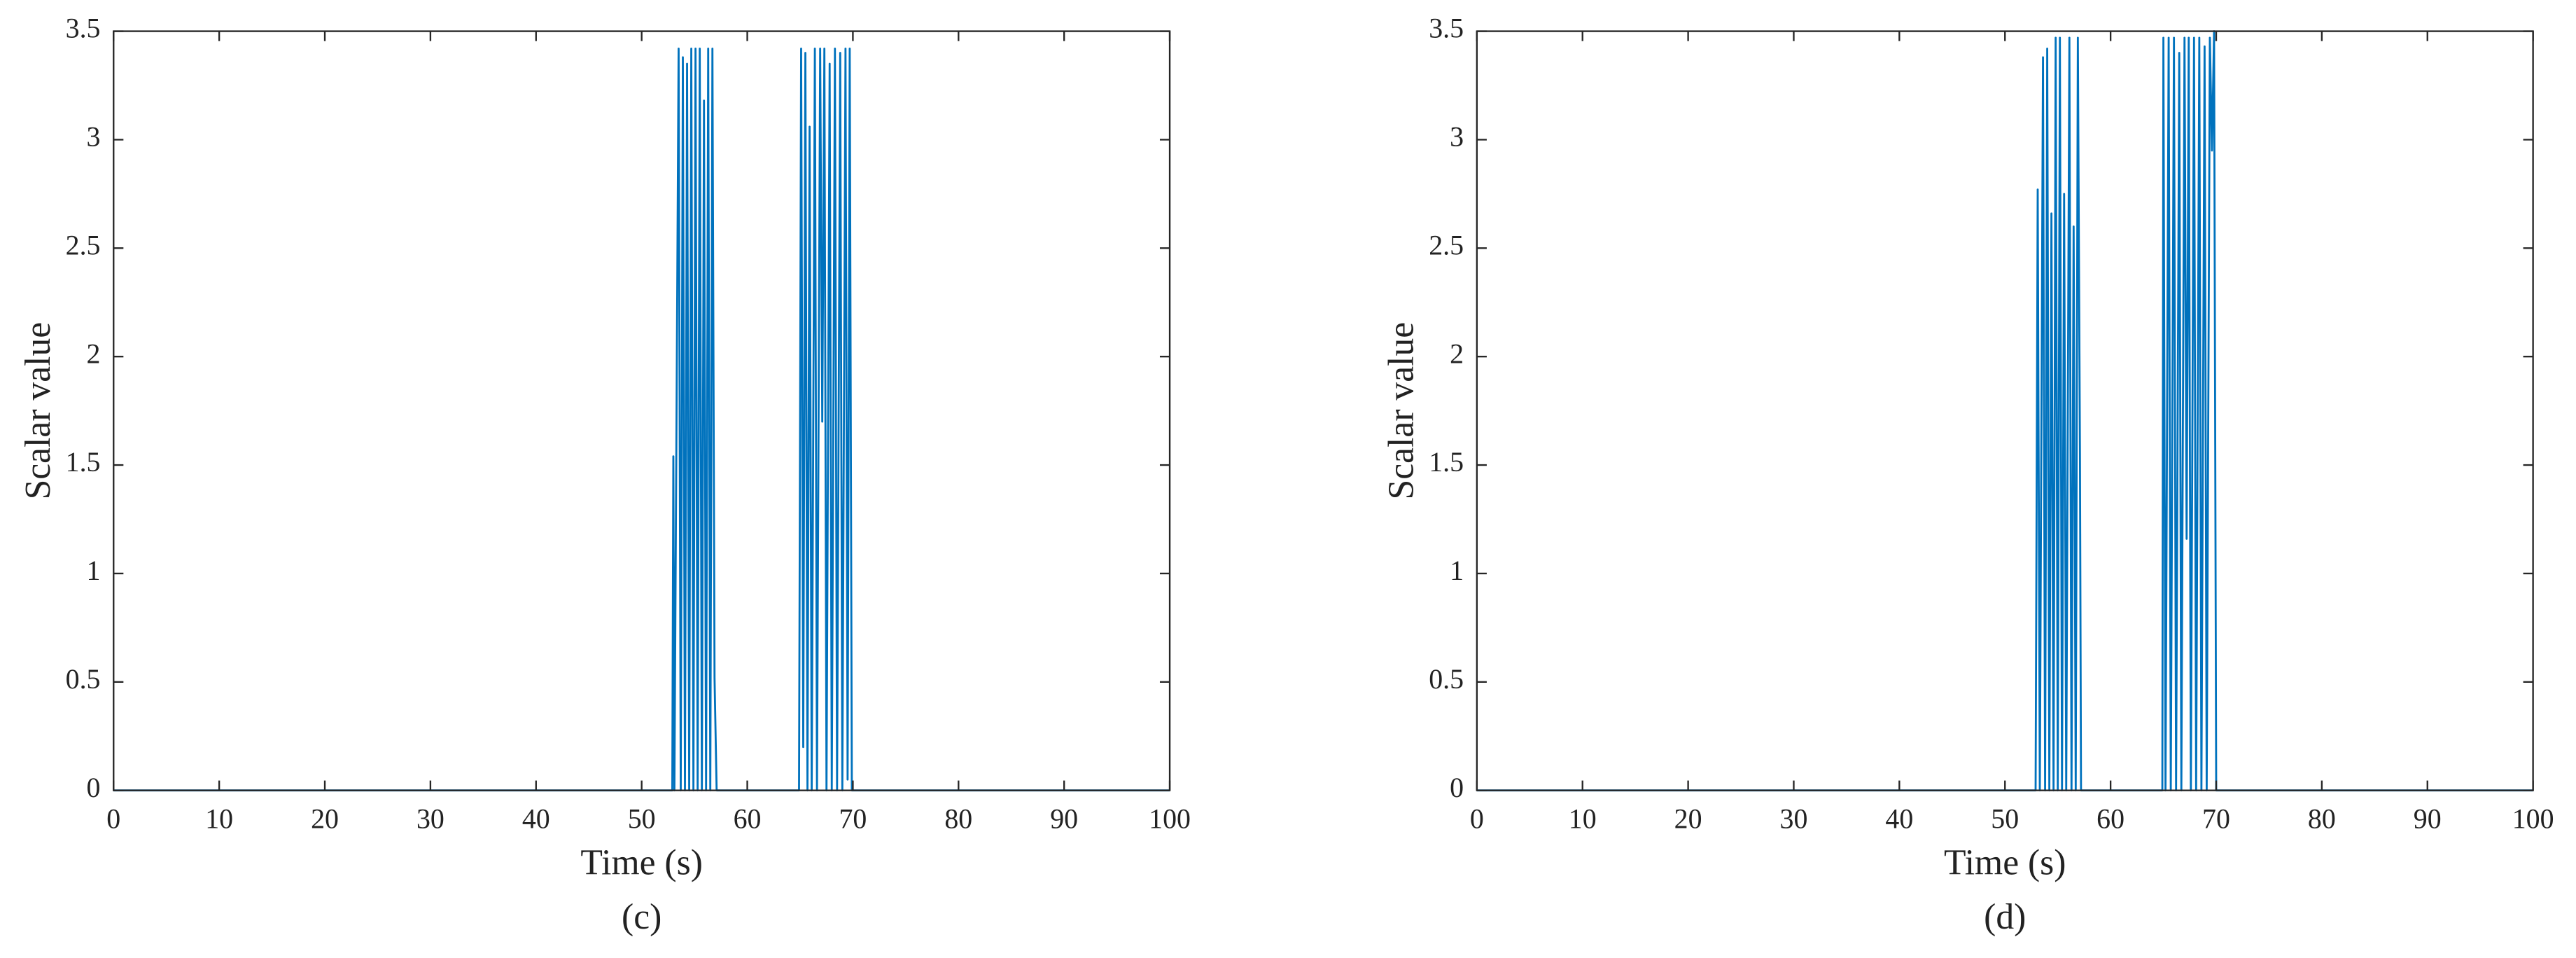 This screenshot has height=958, width=2576. I want to click on caption: (d), so click(2005, 917).